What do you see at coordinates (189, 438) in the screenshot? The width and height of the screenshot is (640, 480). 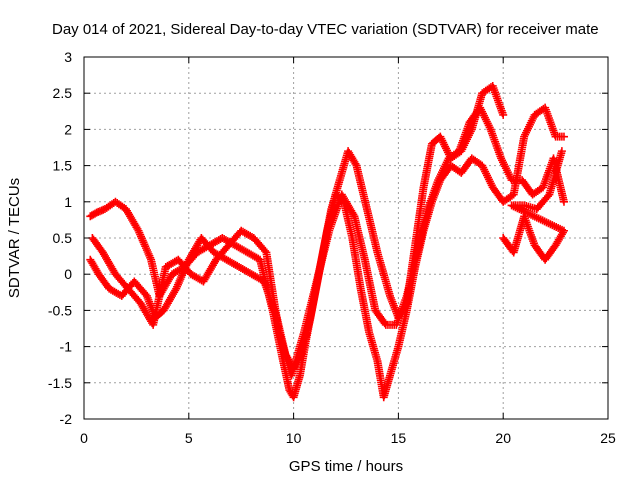 I see `x-tick-label: 5` at bounding box center [189, 438].